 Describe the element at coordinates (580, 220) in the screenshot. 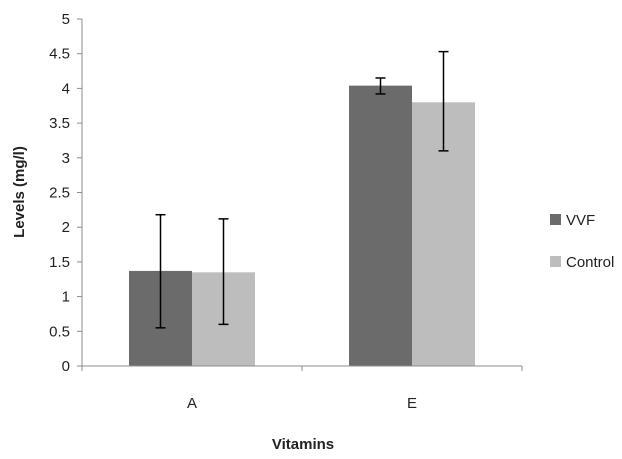

I see `legend-label-vvf: VVF` at that location.